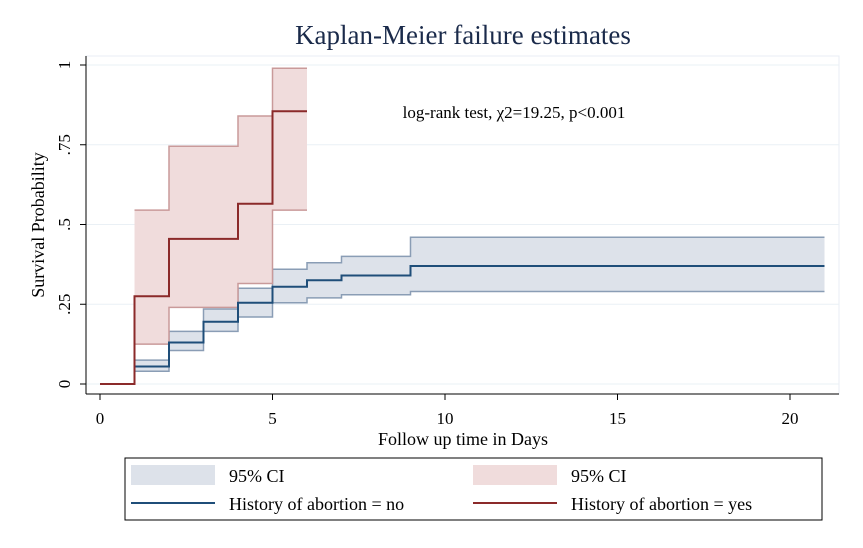 The image size is (863, 548). Describe the element at coordinates (220, 139) in the screenshot. I see `ci-upper-yes` at that location.